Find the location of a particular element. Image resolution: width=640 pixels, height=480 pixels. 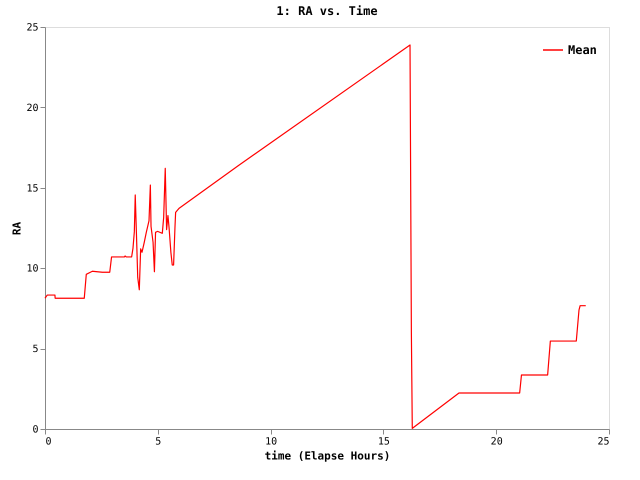

y-tick-label: 10 is located at coordinates (32, 269).